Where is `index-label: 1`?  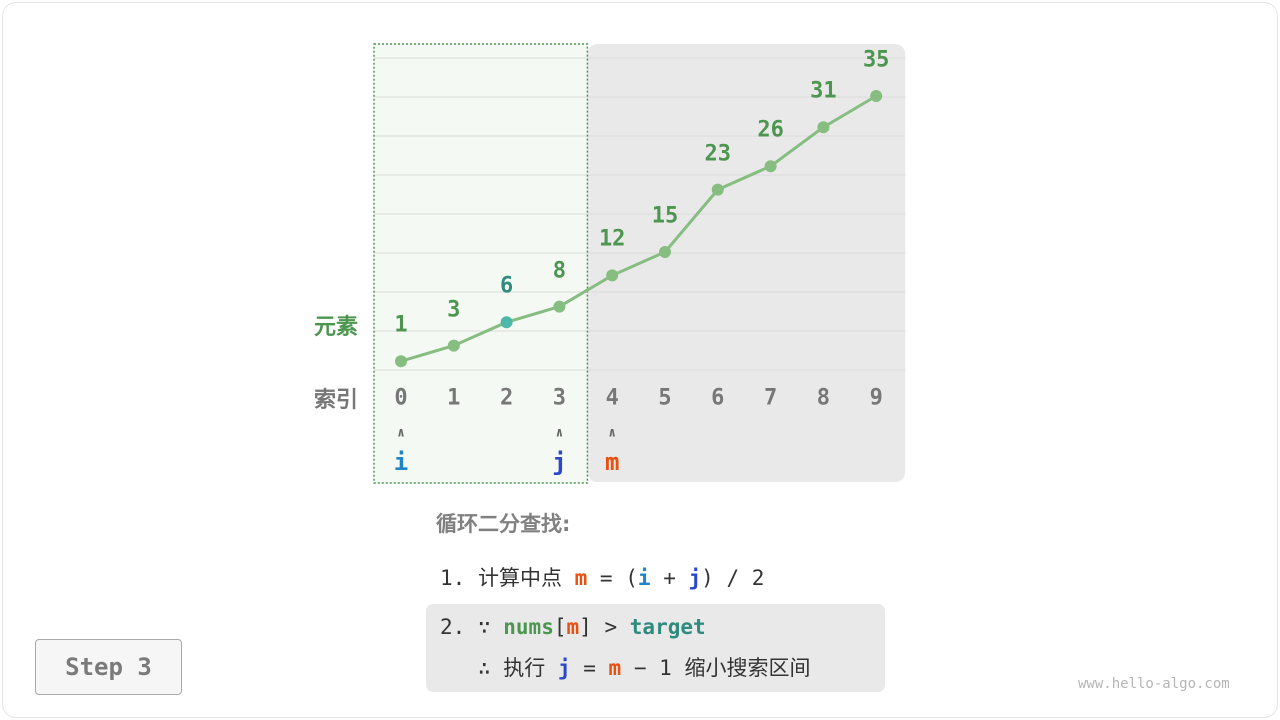
index-label: 1 is located at coordinates (454, 398).